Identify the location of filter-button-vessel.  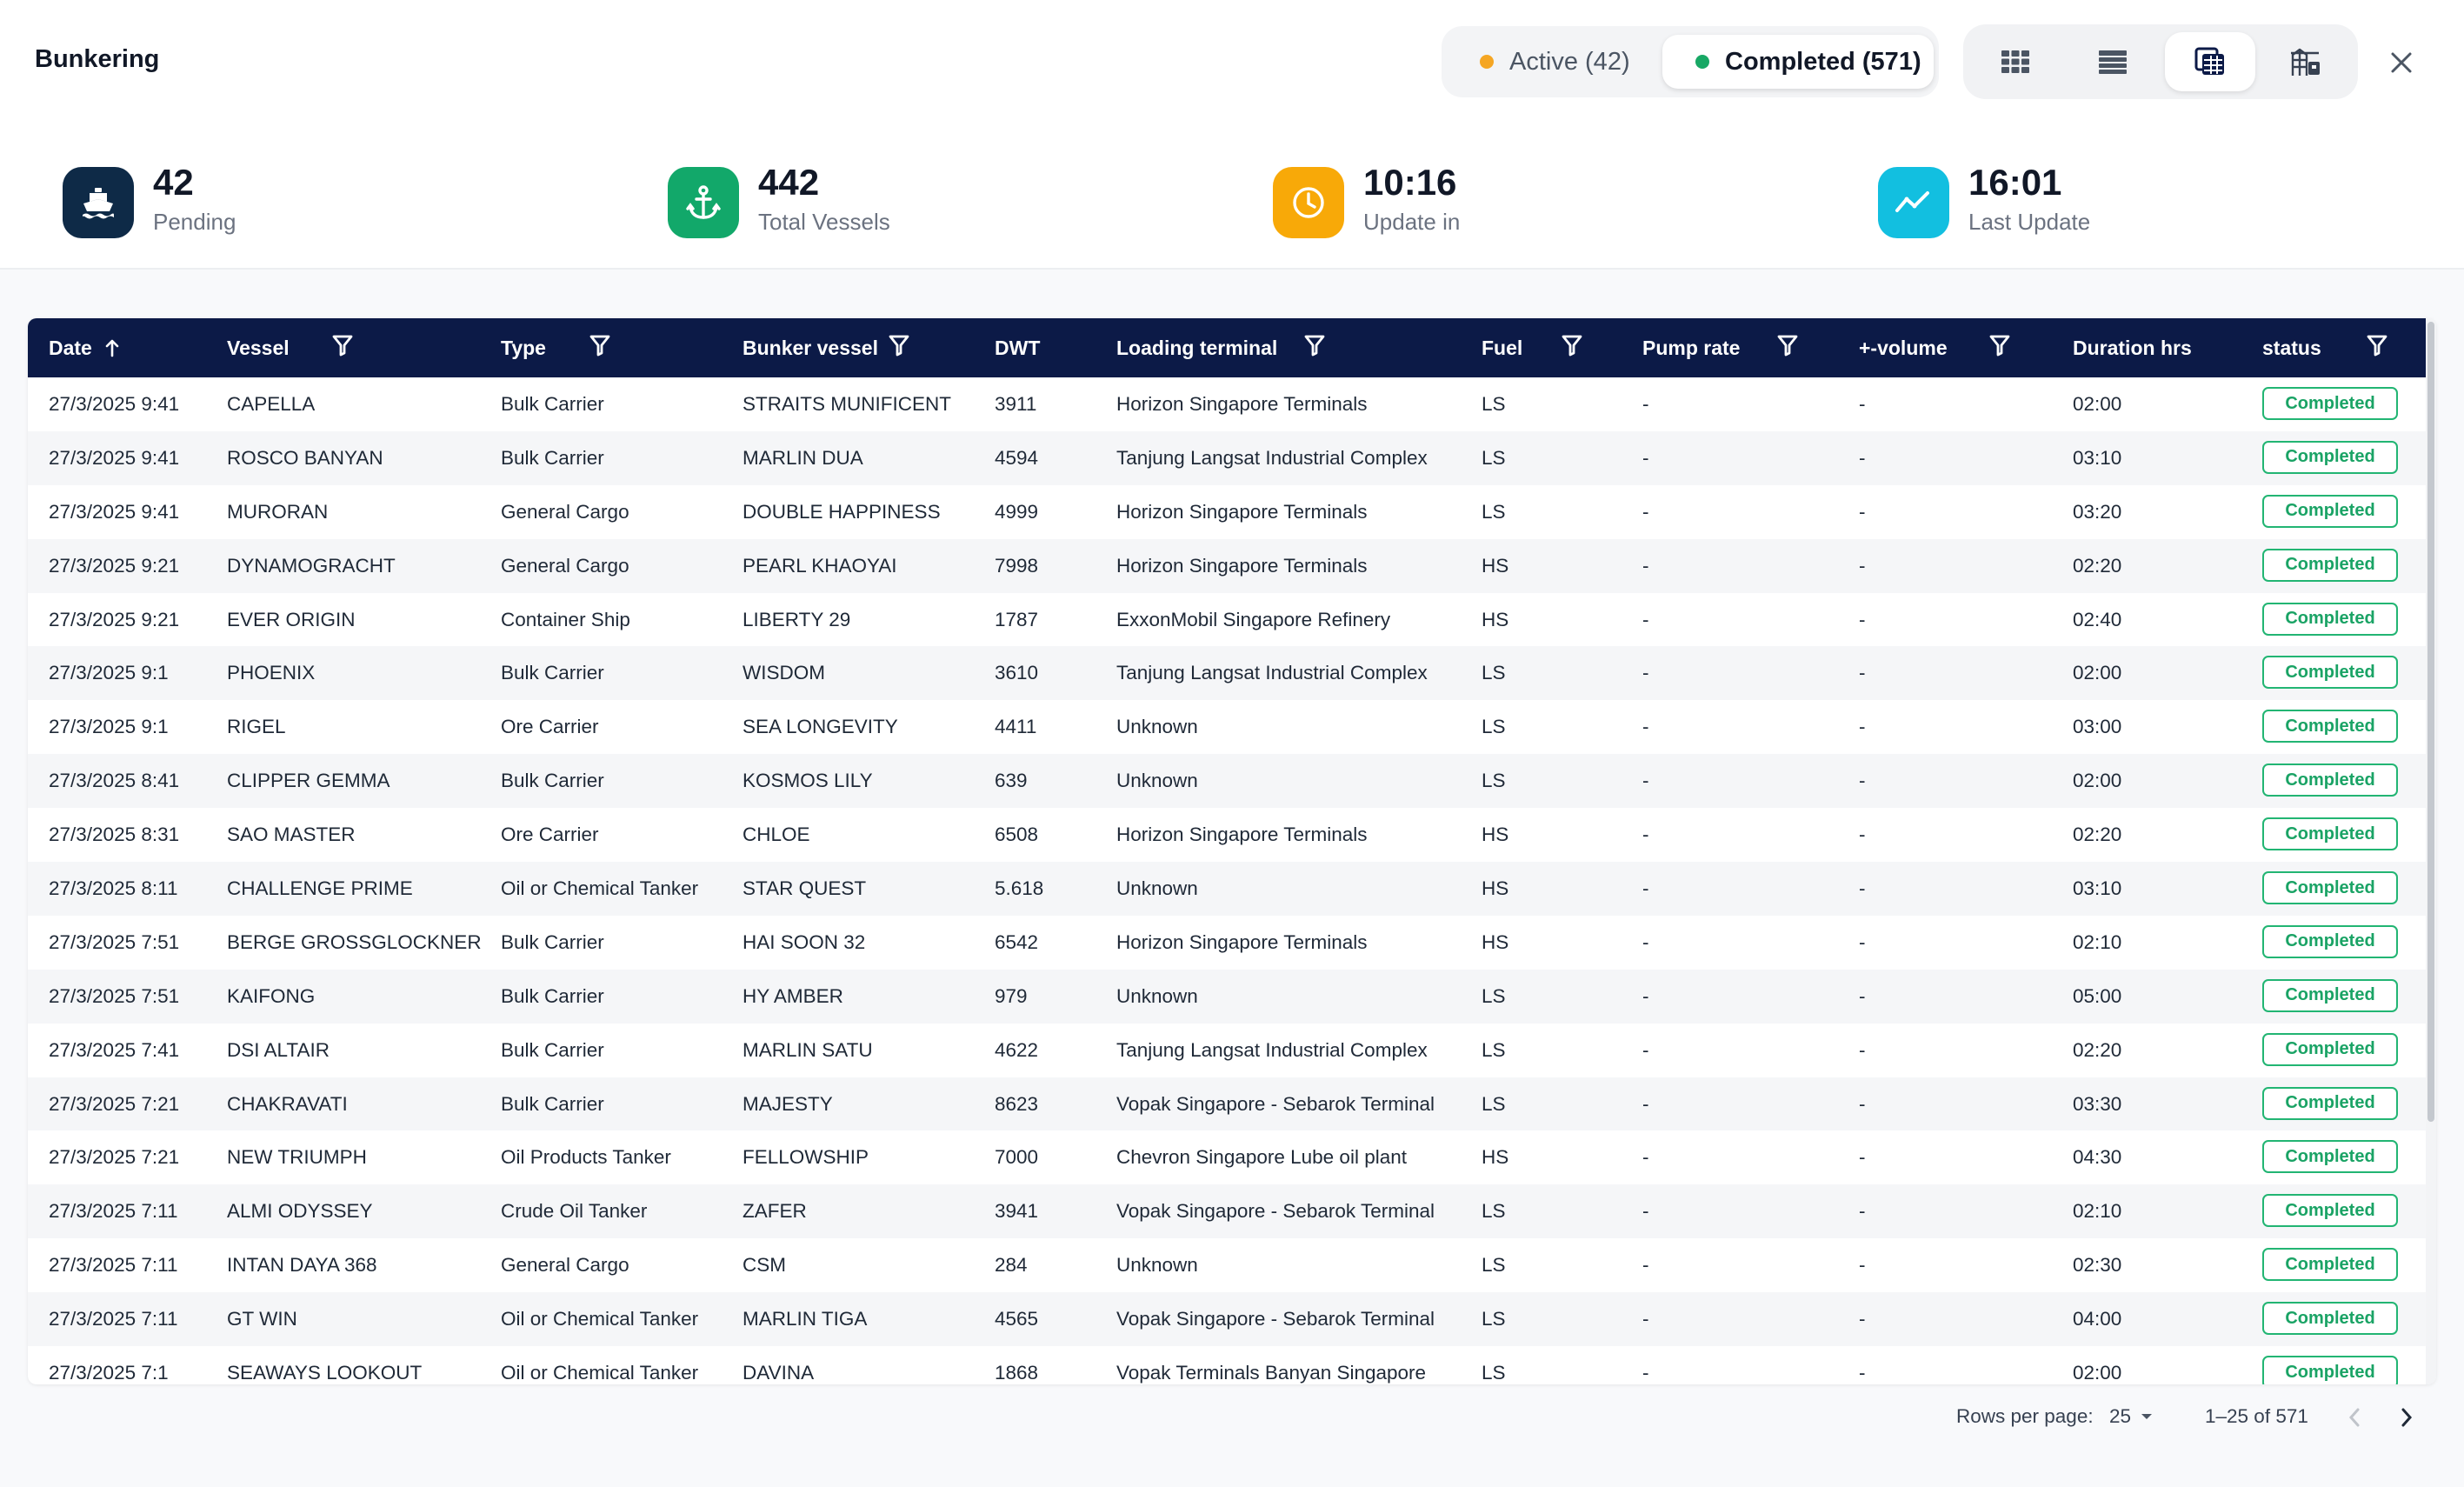
(342, 347).